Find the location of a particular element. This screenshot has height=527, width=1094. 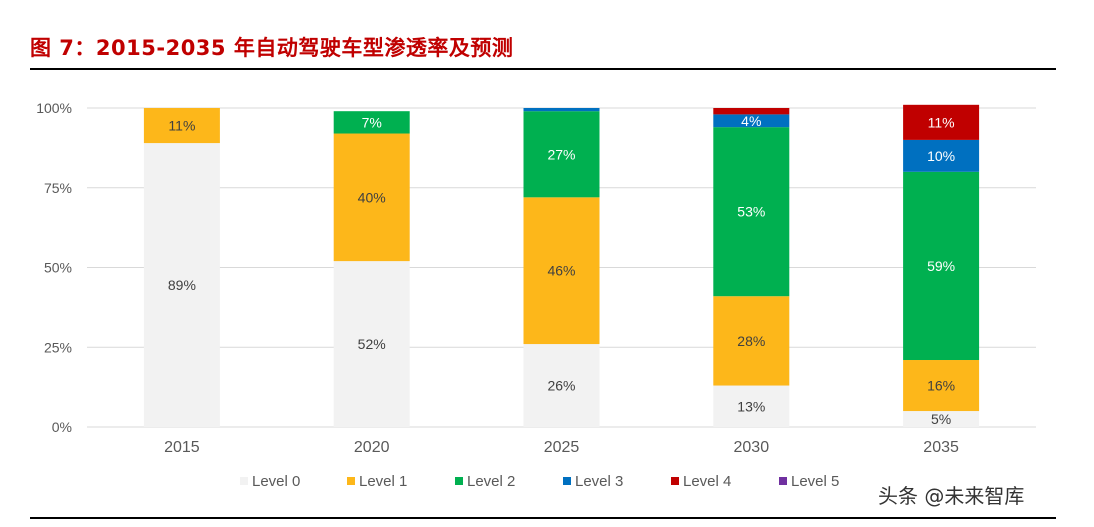

y-tick-label: 50% is located at coordinates (58, 268).